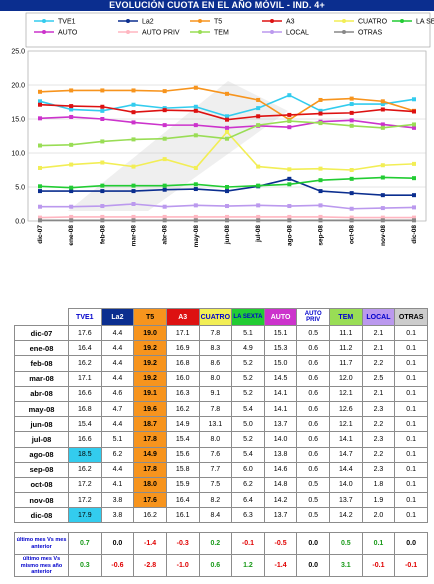 Image resolution: width=434 pixels, height=584 pixels. I want to click on row-label: nov-08, so click(41, 500).